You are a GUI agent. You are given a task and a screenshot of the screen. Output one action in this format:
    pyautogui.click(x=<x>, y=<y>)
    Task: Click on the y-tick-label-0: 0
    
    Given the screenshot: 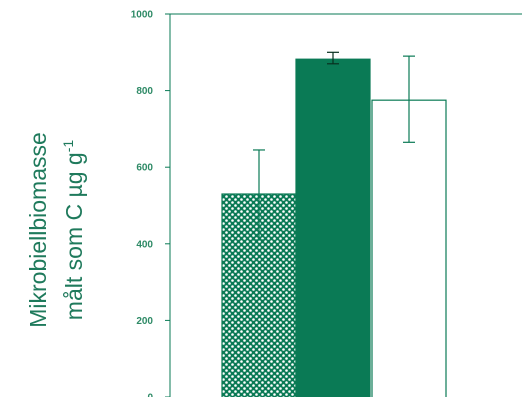 What is the action you would take?
    pyautogui.click(x=150, y=395)
    